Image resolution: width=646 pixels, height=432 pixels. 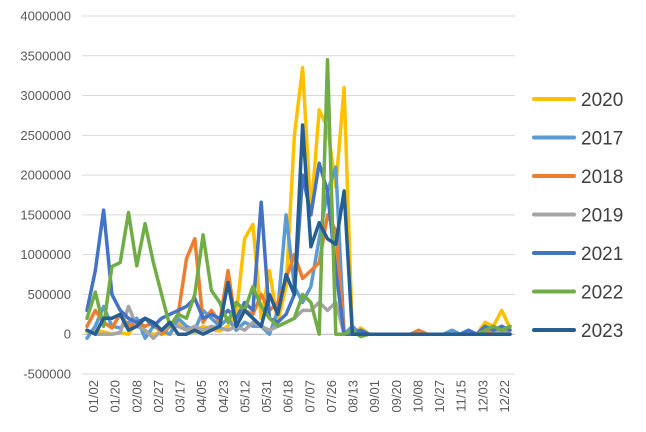 I want to click on x-tick-label: 01/02, so click(x=93, y=396).